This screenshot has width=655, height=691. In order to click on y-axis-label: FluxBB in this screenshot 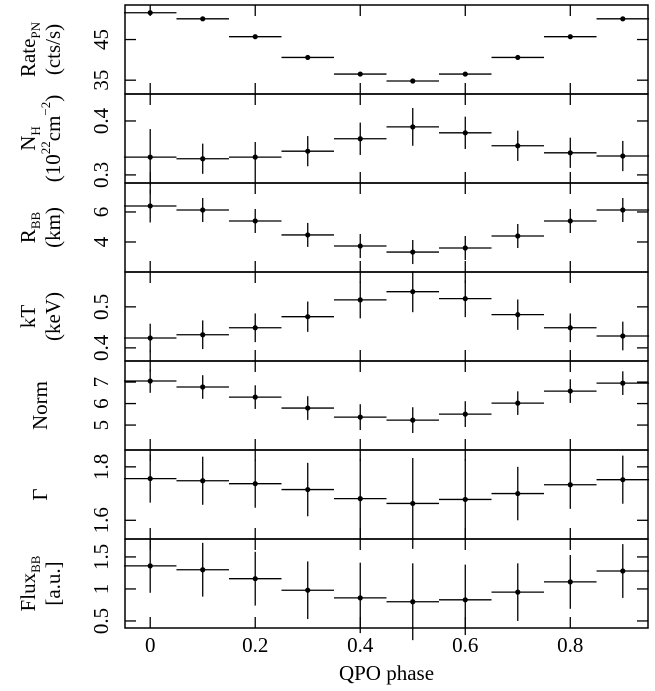, I will do `click(30, 583)`.